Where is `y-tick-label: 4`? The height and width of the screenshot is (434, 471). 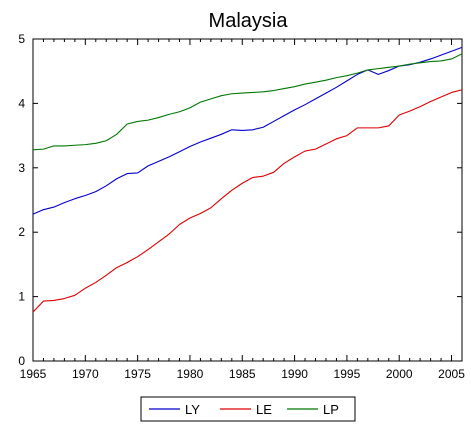
y-tick-label: 4 is located at coordinates (21, 103).